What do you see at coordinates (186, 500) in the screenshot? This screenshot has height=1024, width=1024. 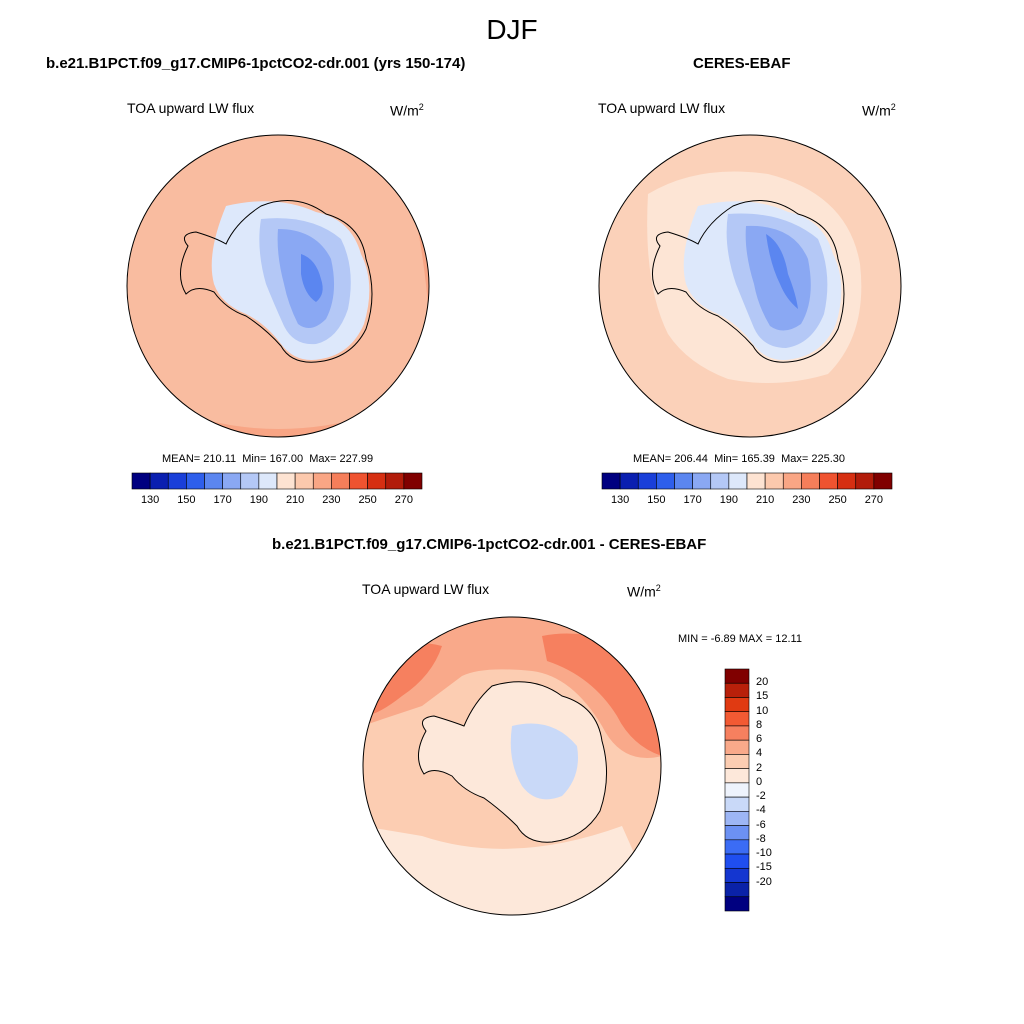 I see `panel1-colorbar-tick-label: 150` at bounding box center [186, 500].